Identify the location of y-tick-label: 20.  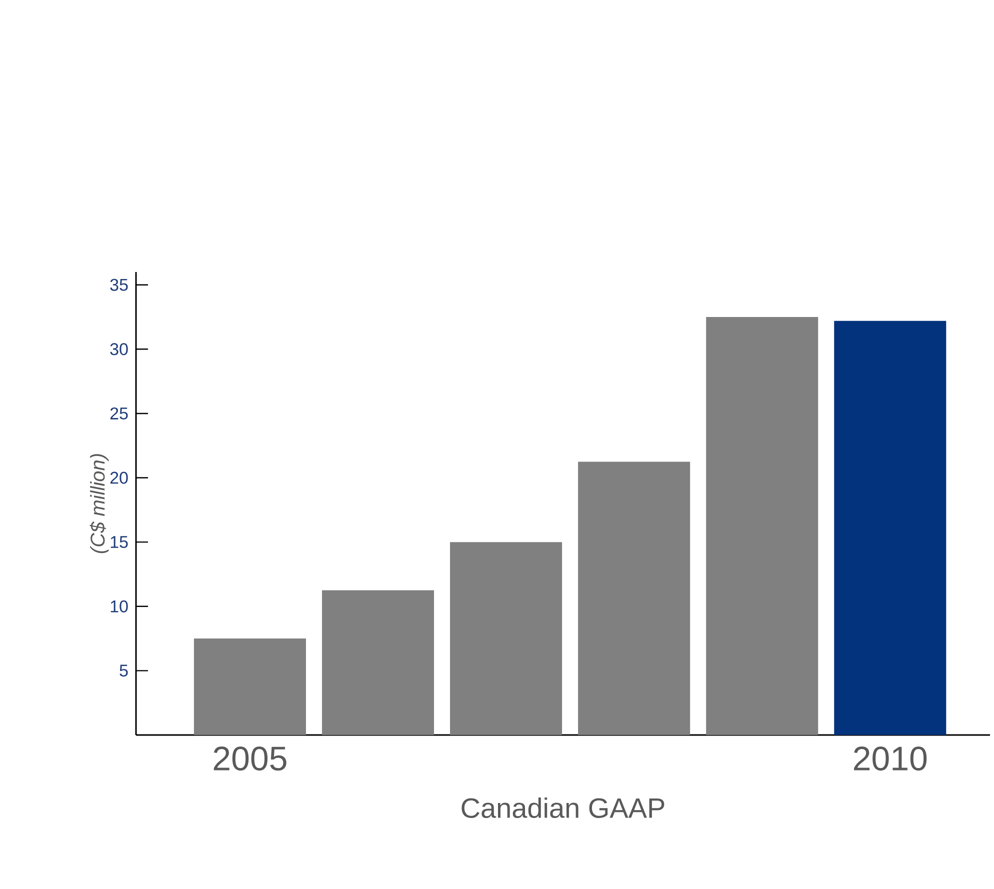
(119, 478).